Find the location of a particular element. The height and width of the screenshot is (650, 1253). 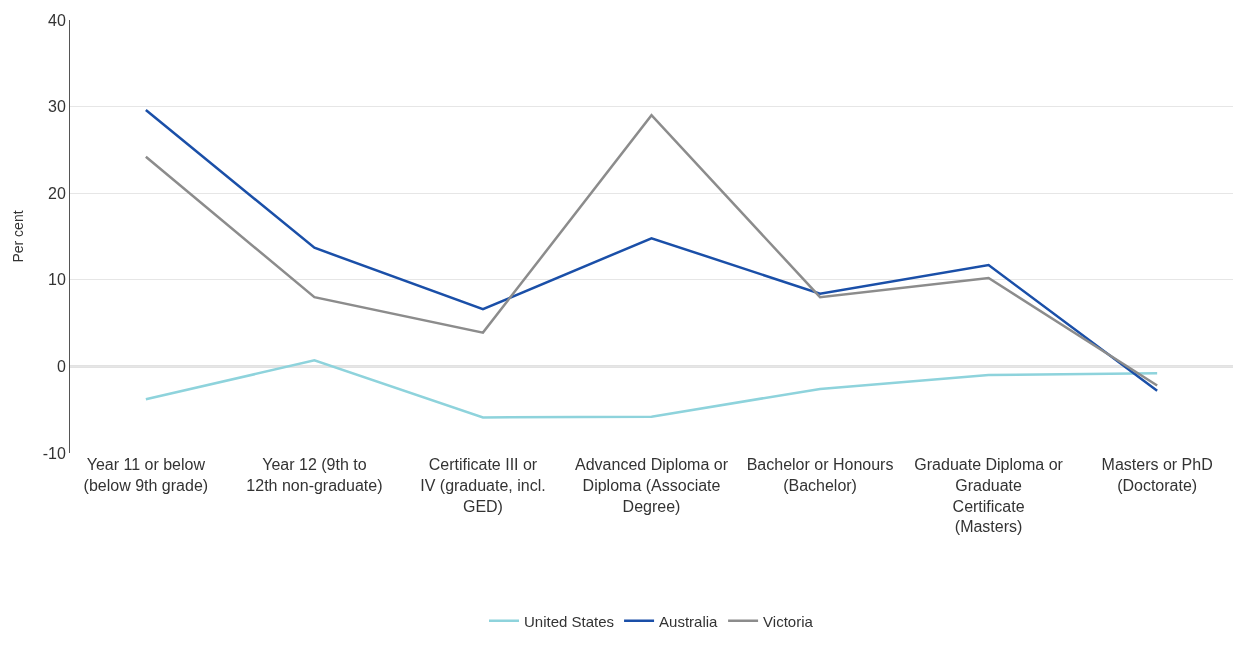

y-axis-title: Per cent is located at coordinates (18, 236).